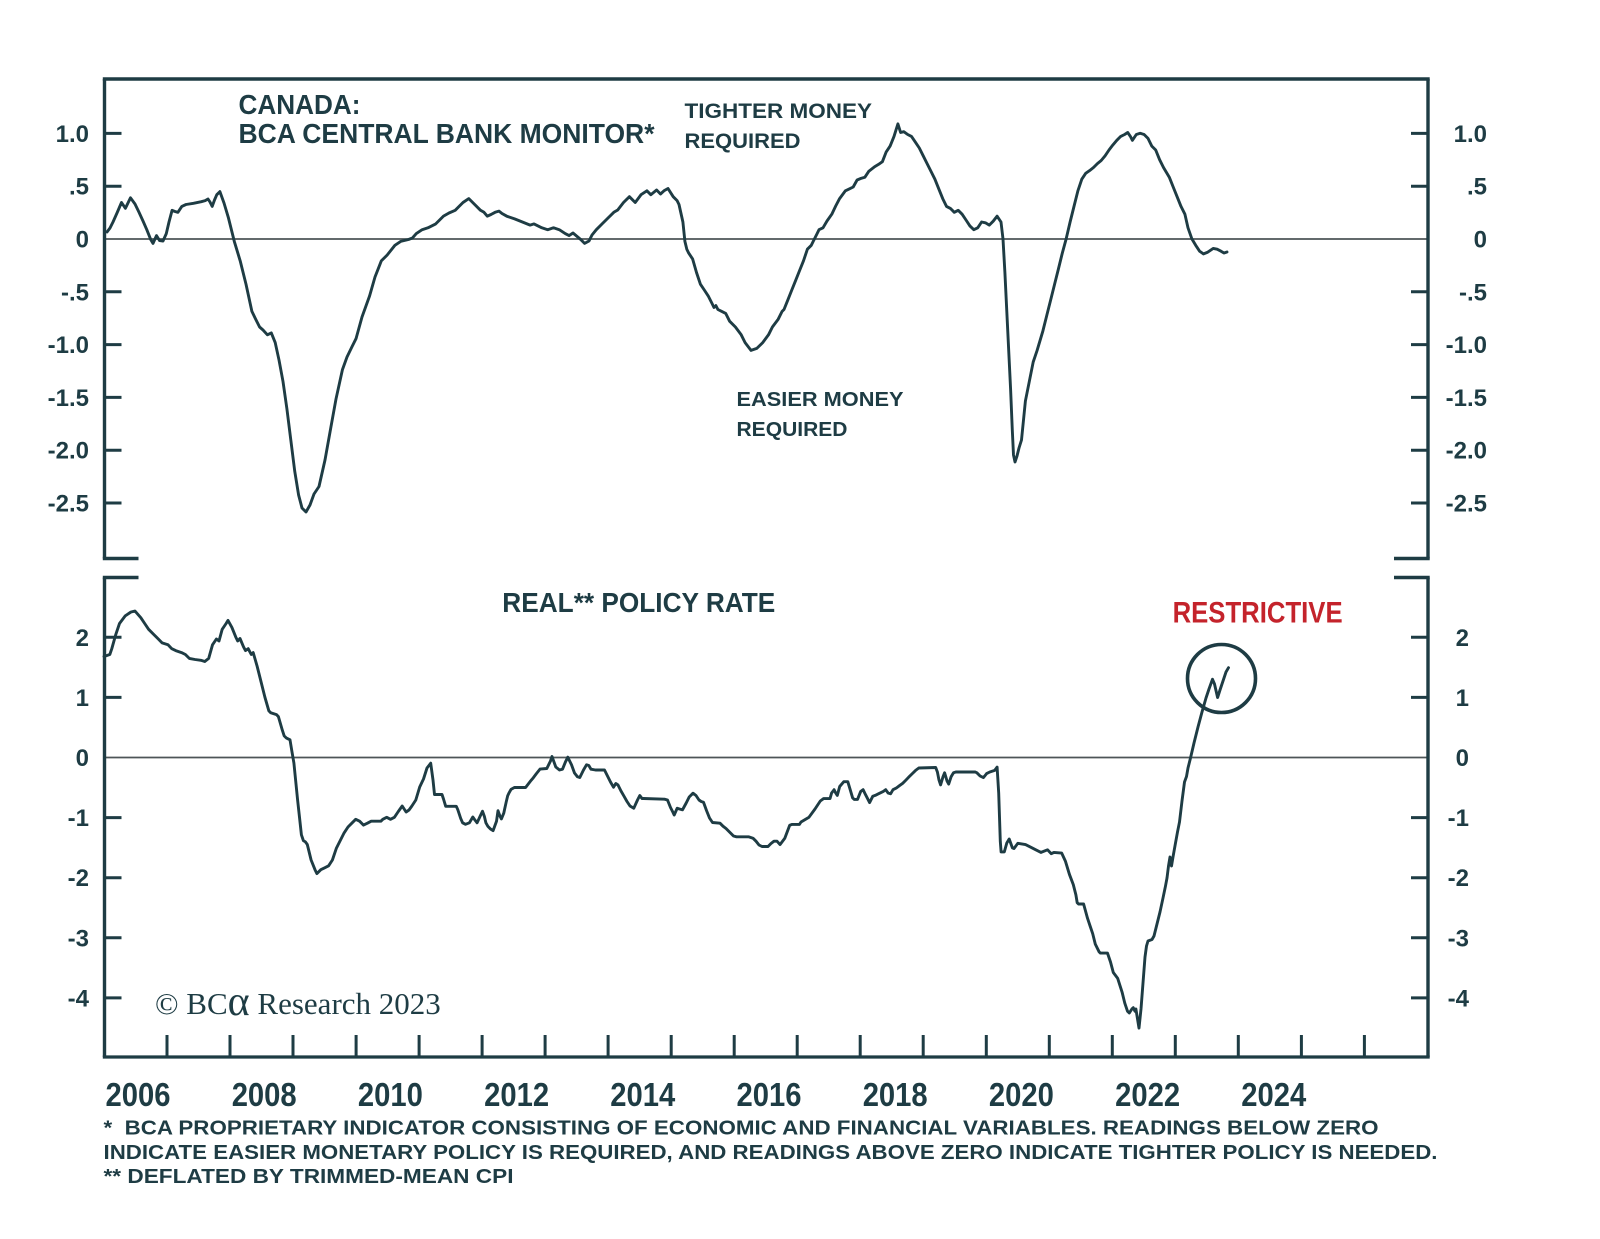 The height and width of the screenshot is (1239, 1600). Describe the element at coordinates (769, 1094) in the screenshot. I see `svg-text: 2016` at that location.